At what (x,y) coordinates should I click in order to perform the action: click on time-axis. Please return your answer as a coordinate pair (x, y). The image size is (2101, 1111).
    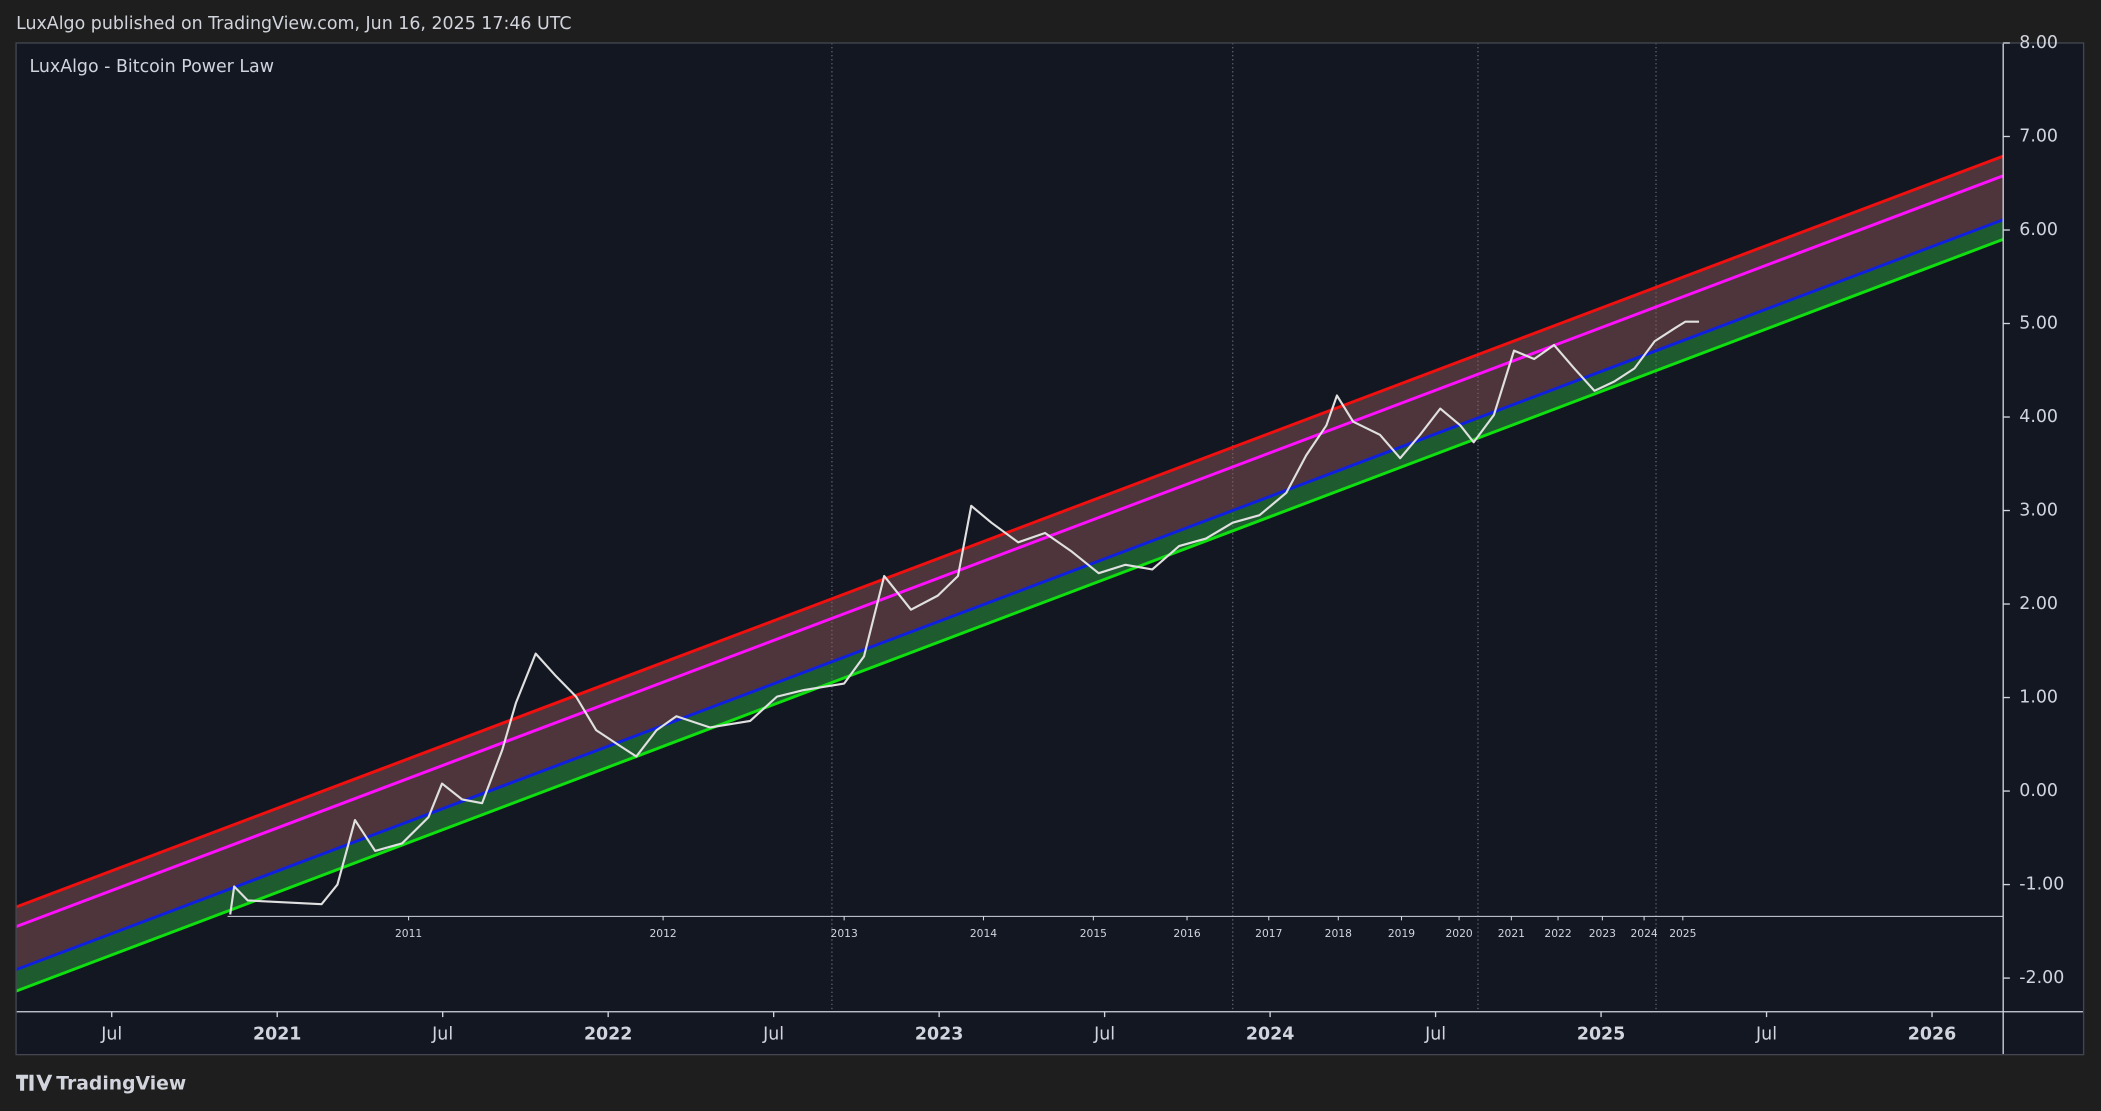
    Looking at the image, I should click on (1010, 1033).